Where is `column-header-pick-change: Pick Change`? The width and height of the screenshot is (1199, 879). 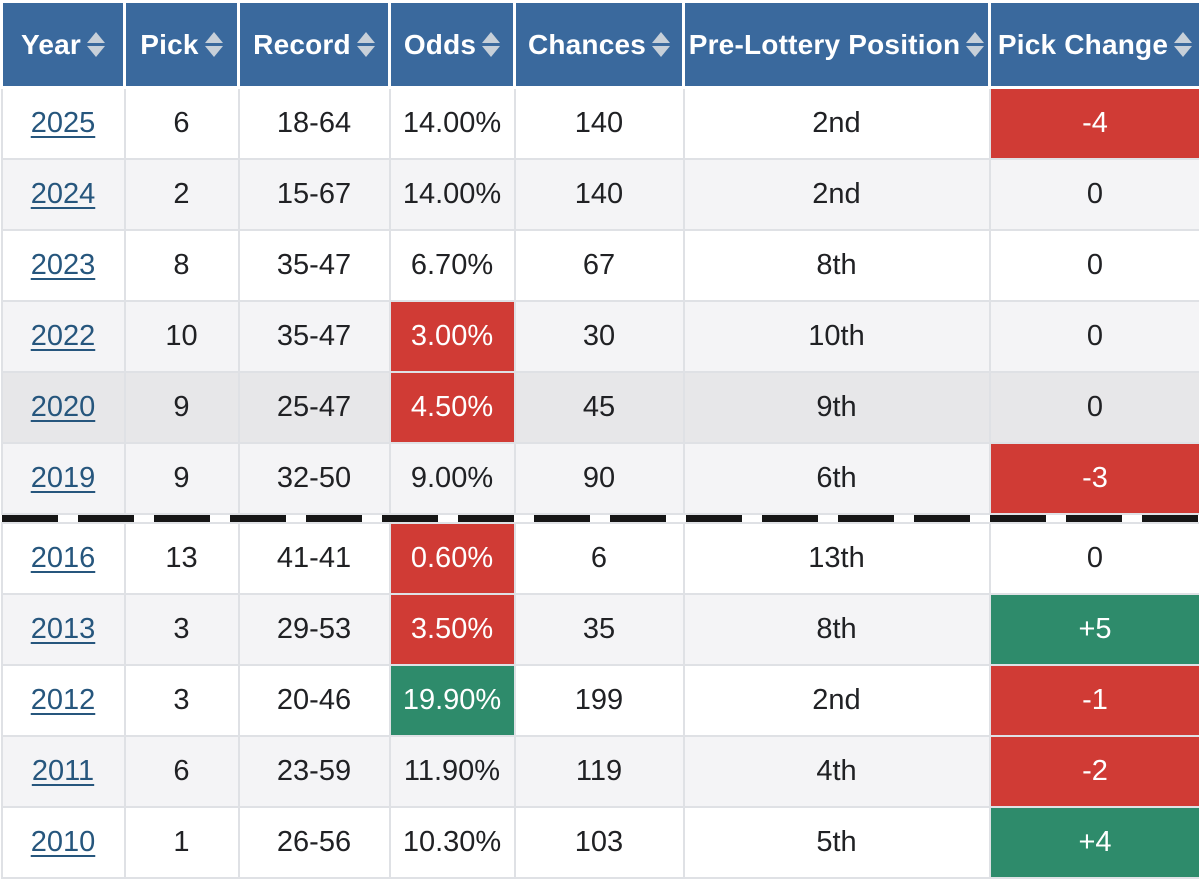
column-header-pick-change: Pick Change is located at coordinates (1094, 45).